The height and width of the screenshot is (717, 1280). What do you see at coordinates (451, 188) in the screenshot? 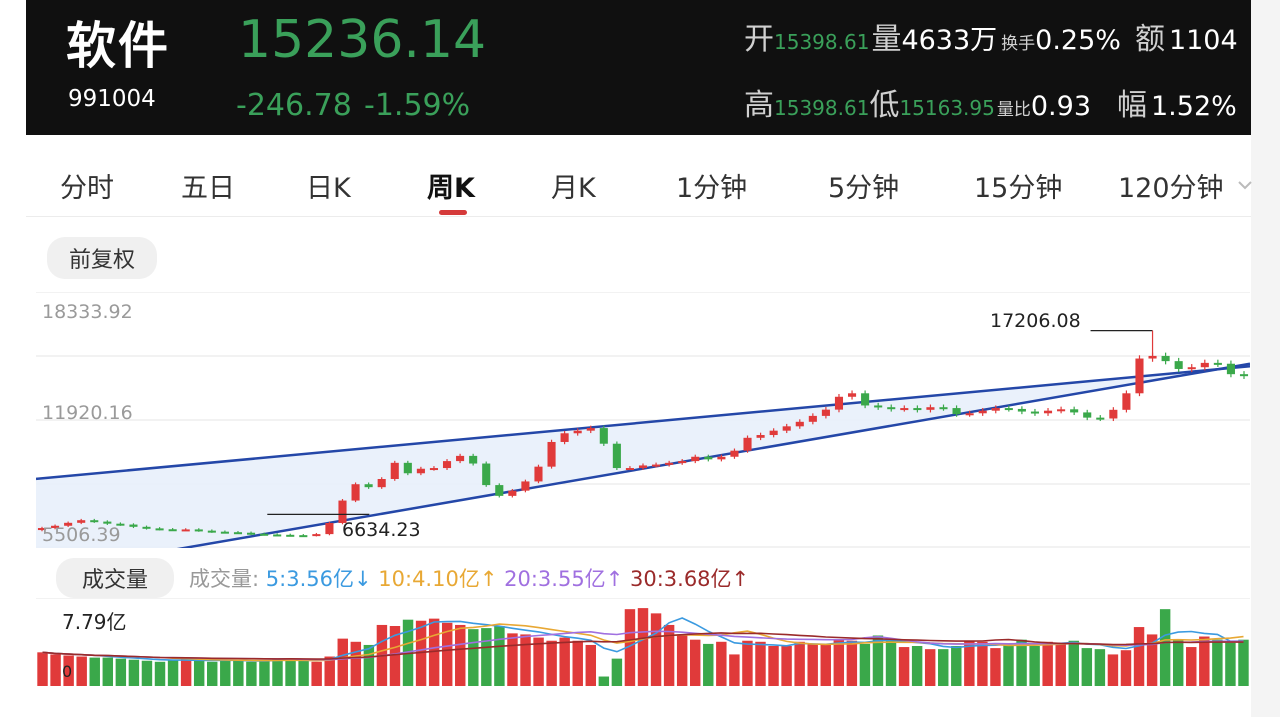
I see `tab-weekly-k: 周K` at bounding box center [451, 188].